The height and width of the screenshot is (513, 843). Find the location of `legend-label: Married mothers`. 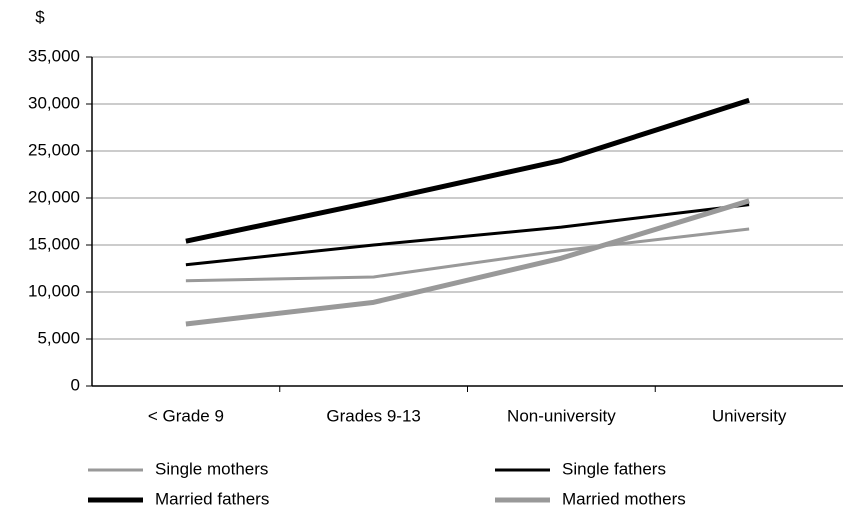

legend-label: Married mothers is located at coordinates (624, 498).